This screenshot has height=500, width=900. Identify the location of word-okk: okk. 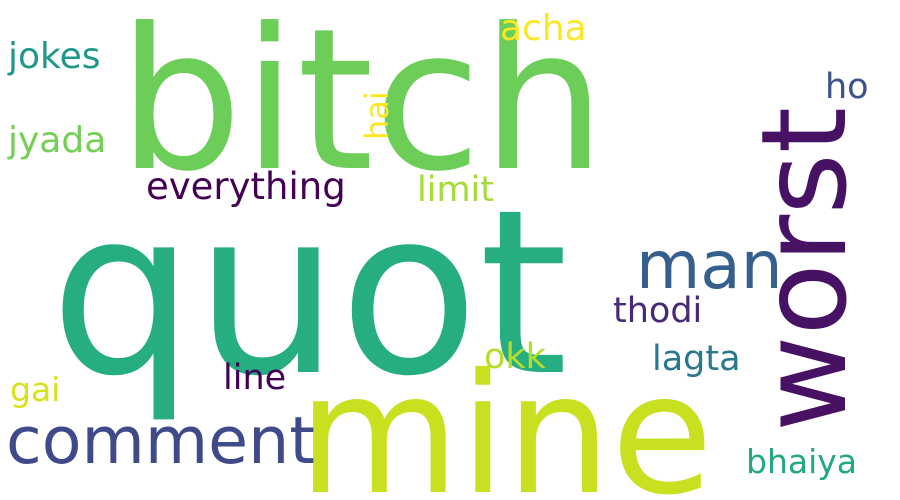
(515, 357).